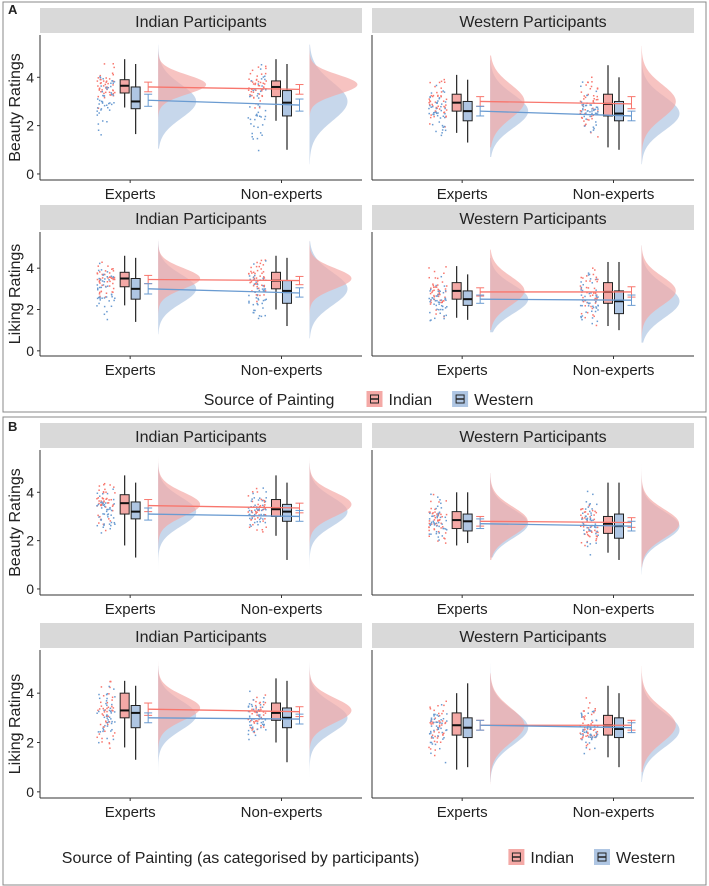 The image size is (709, 886). Describe the element at coordinates (30, 351) in the screenshot. I see `y-tick-label: 0` at that location.